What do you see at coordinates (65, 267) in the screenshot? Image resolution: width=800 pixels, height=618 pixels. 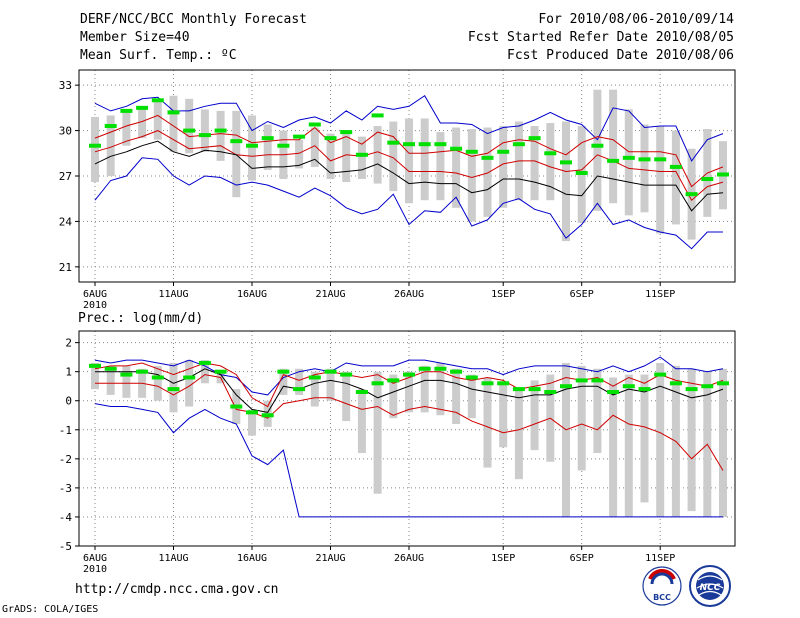 I see `temp-ytick-label: 21` at bounding box center [65, 267].